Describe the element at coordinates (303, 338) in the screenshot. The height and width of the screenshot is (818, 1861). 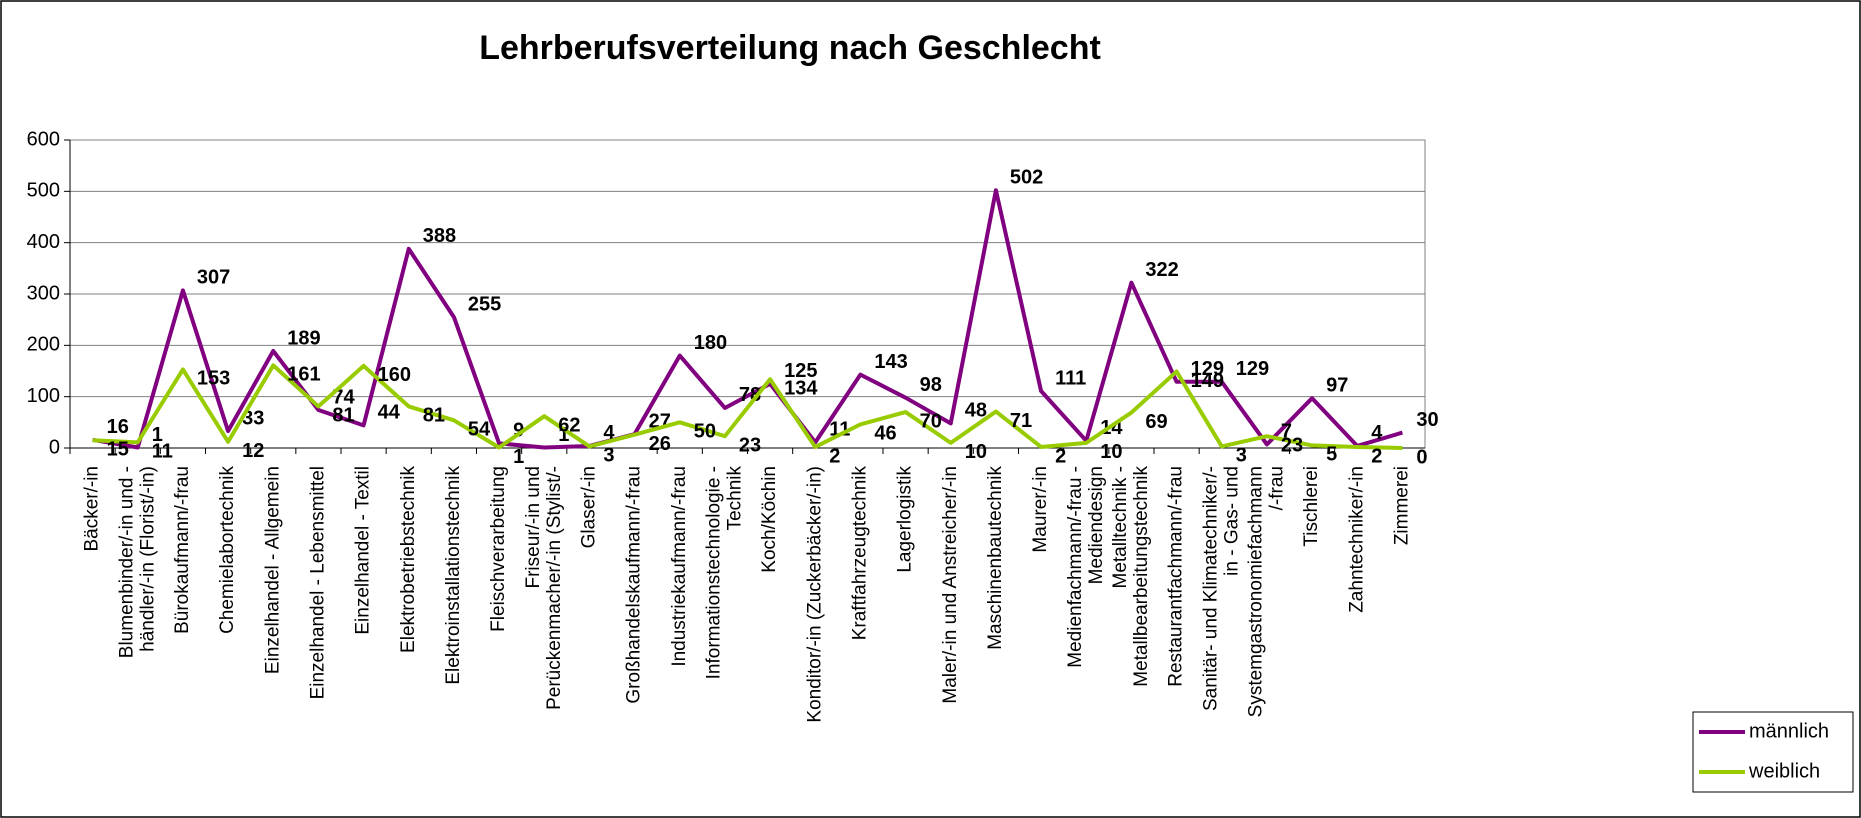
I see `data-label: 189` at that location.